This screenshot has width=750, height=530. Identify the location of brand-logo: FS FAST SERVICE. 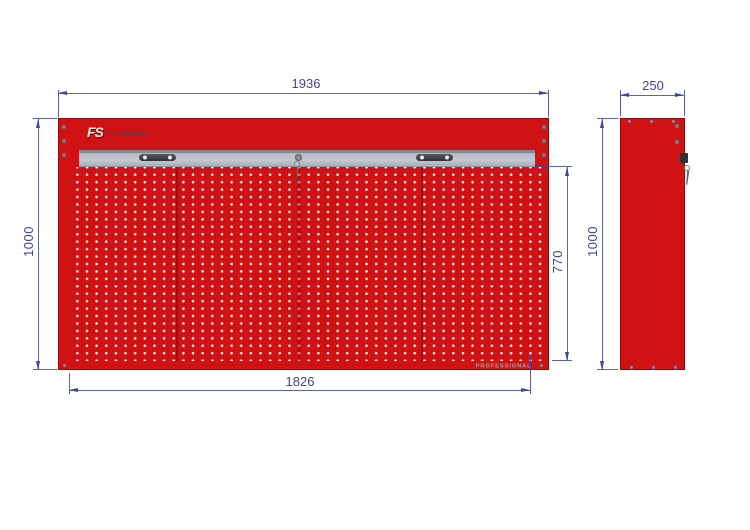
(131, 132).